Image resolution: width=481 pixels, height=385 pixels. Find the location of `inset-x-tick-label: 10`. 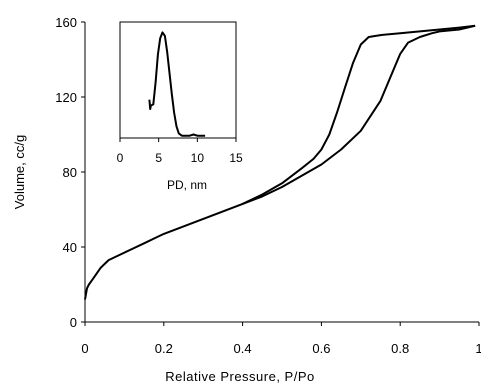

inset-x-tick-label: 10 is located at coordinates (198, 158).